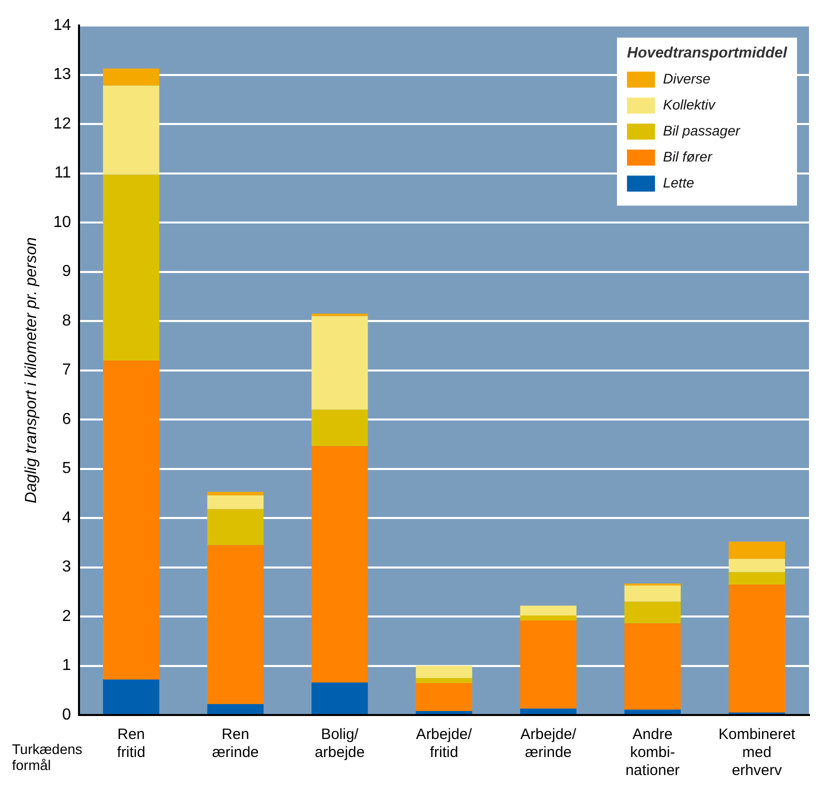 This screenshot has width=827, height=801. What do you see at coordinates (702, 130) in the screenshot?
I see `legend-label: Bil passager` at bounding box center [702, 130].